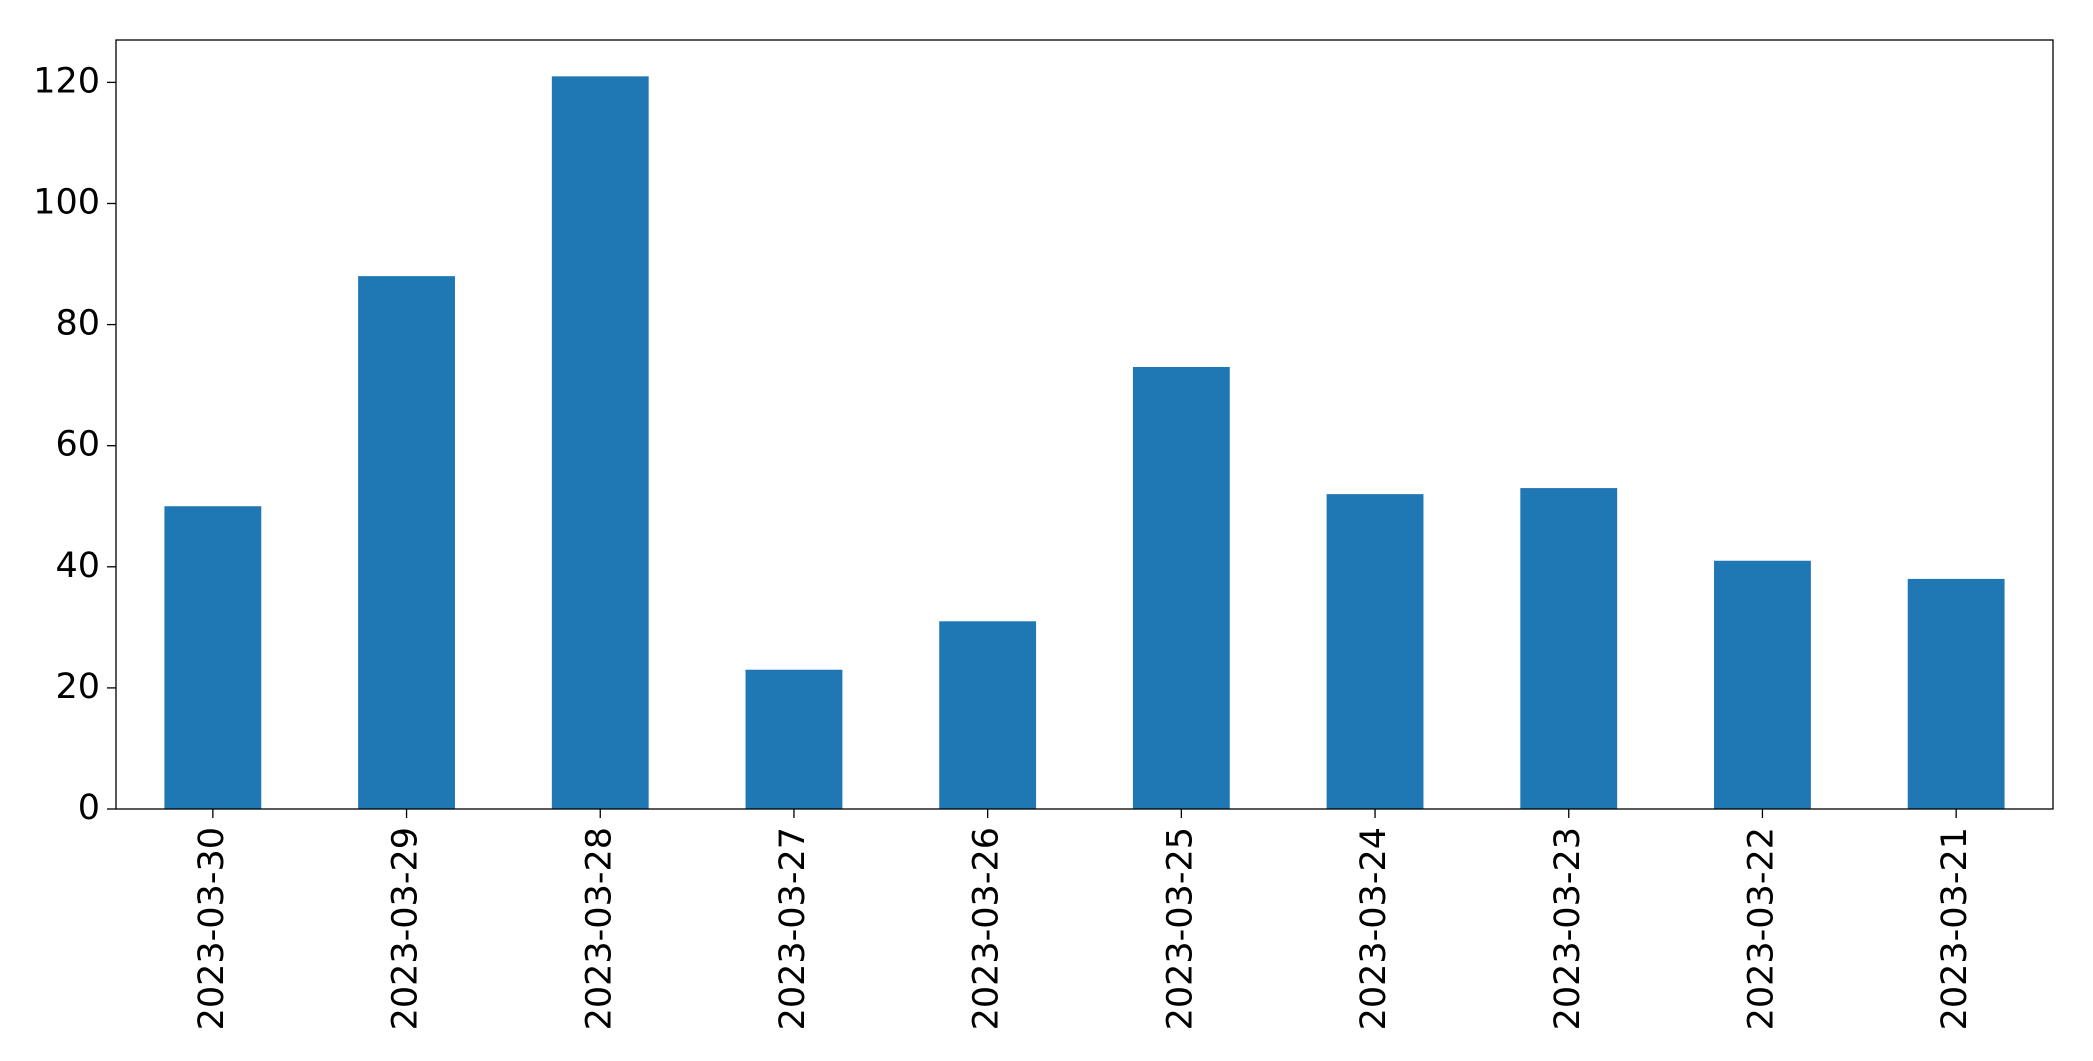  Describe the element at coordinates (1955, 928) in the screenshot. I see `x-tick-label: 2023-03-21` at that location.